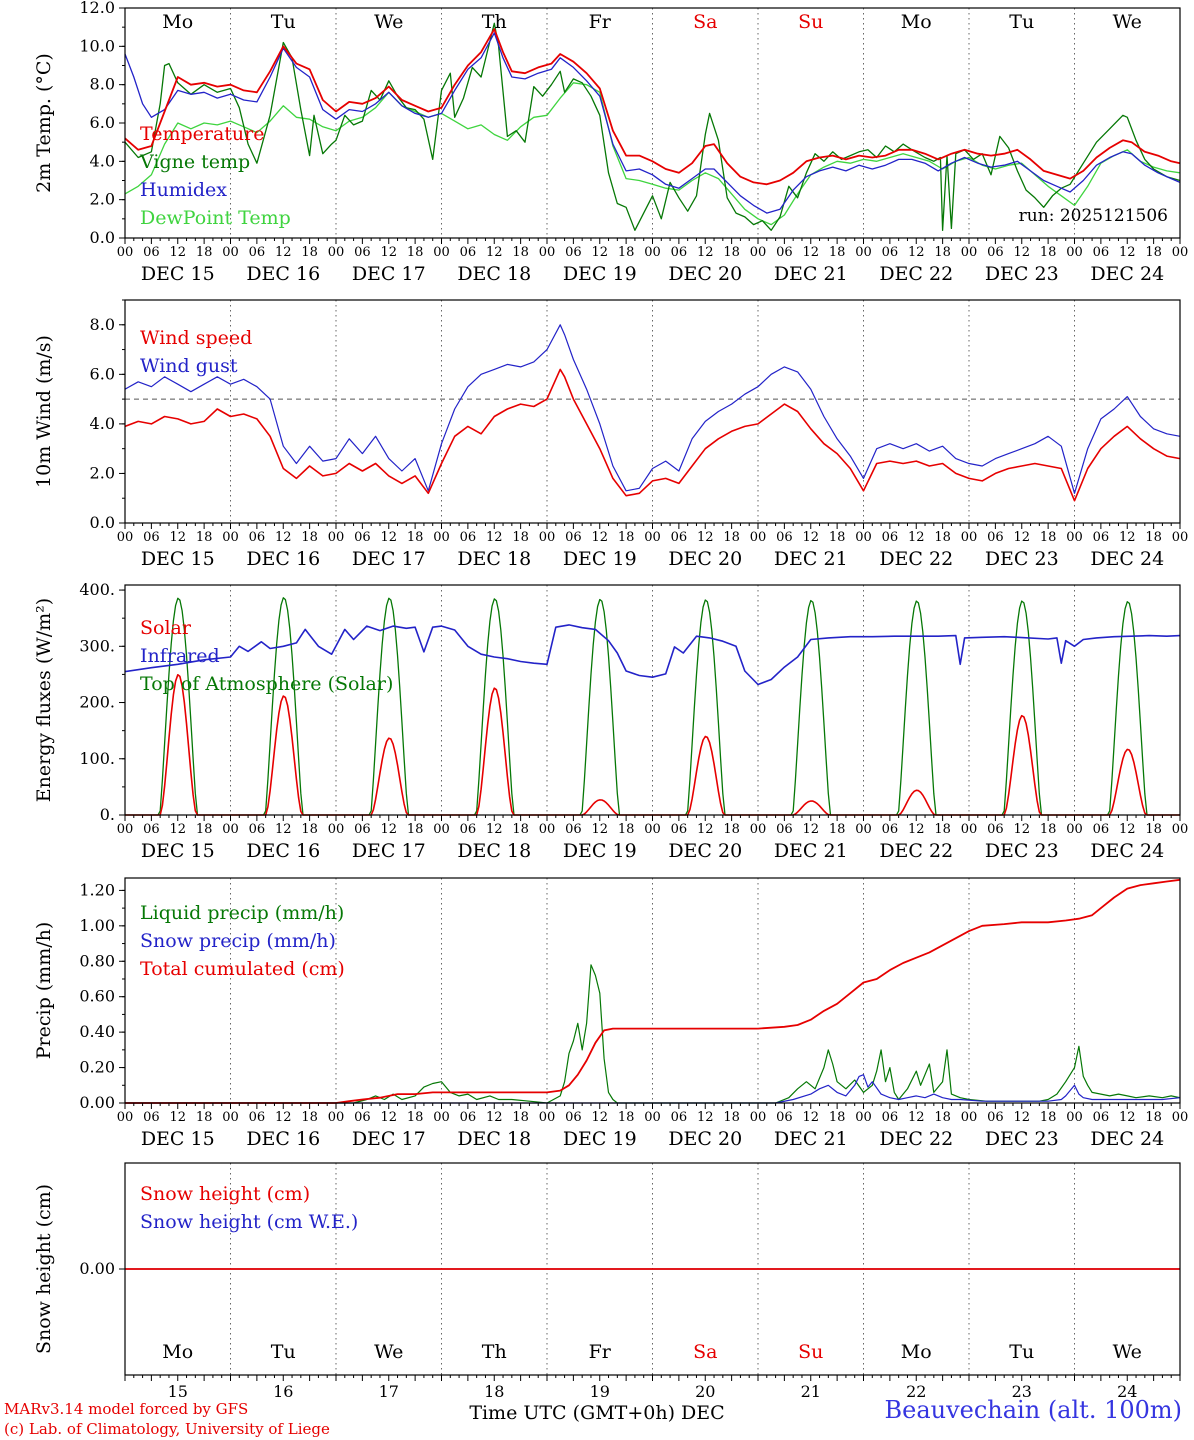 The image size is (1194, 1440). I want to click on series-dewpoint-temp, so click(652, 154).